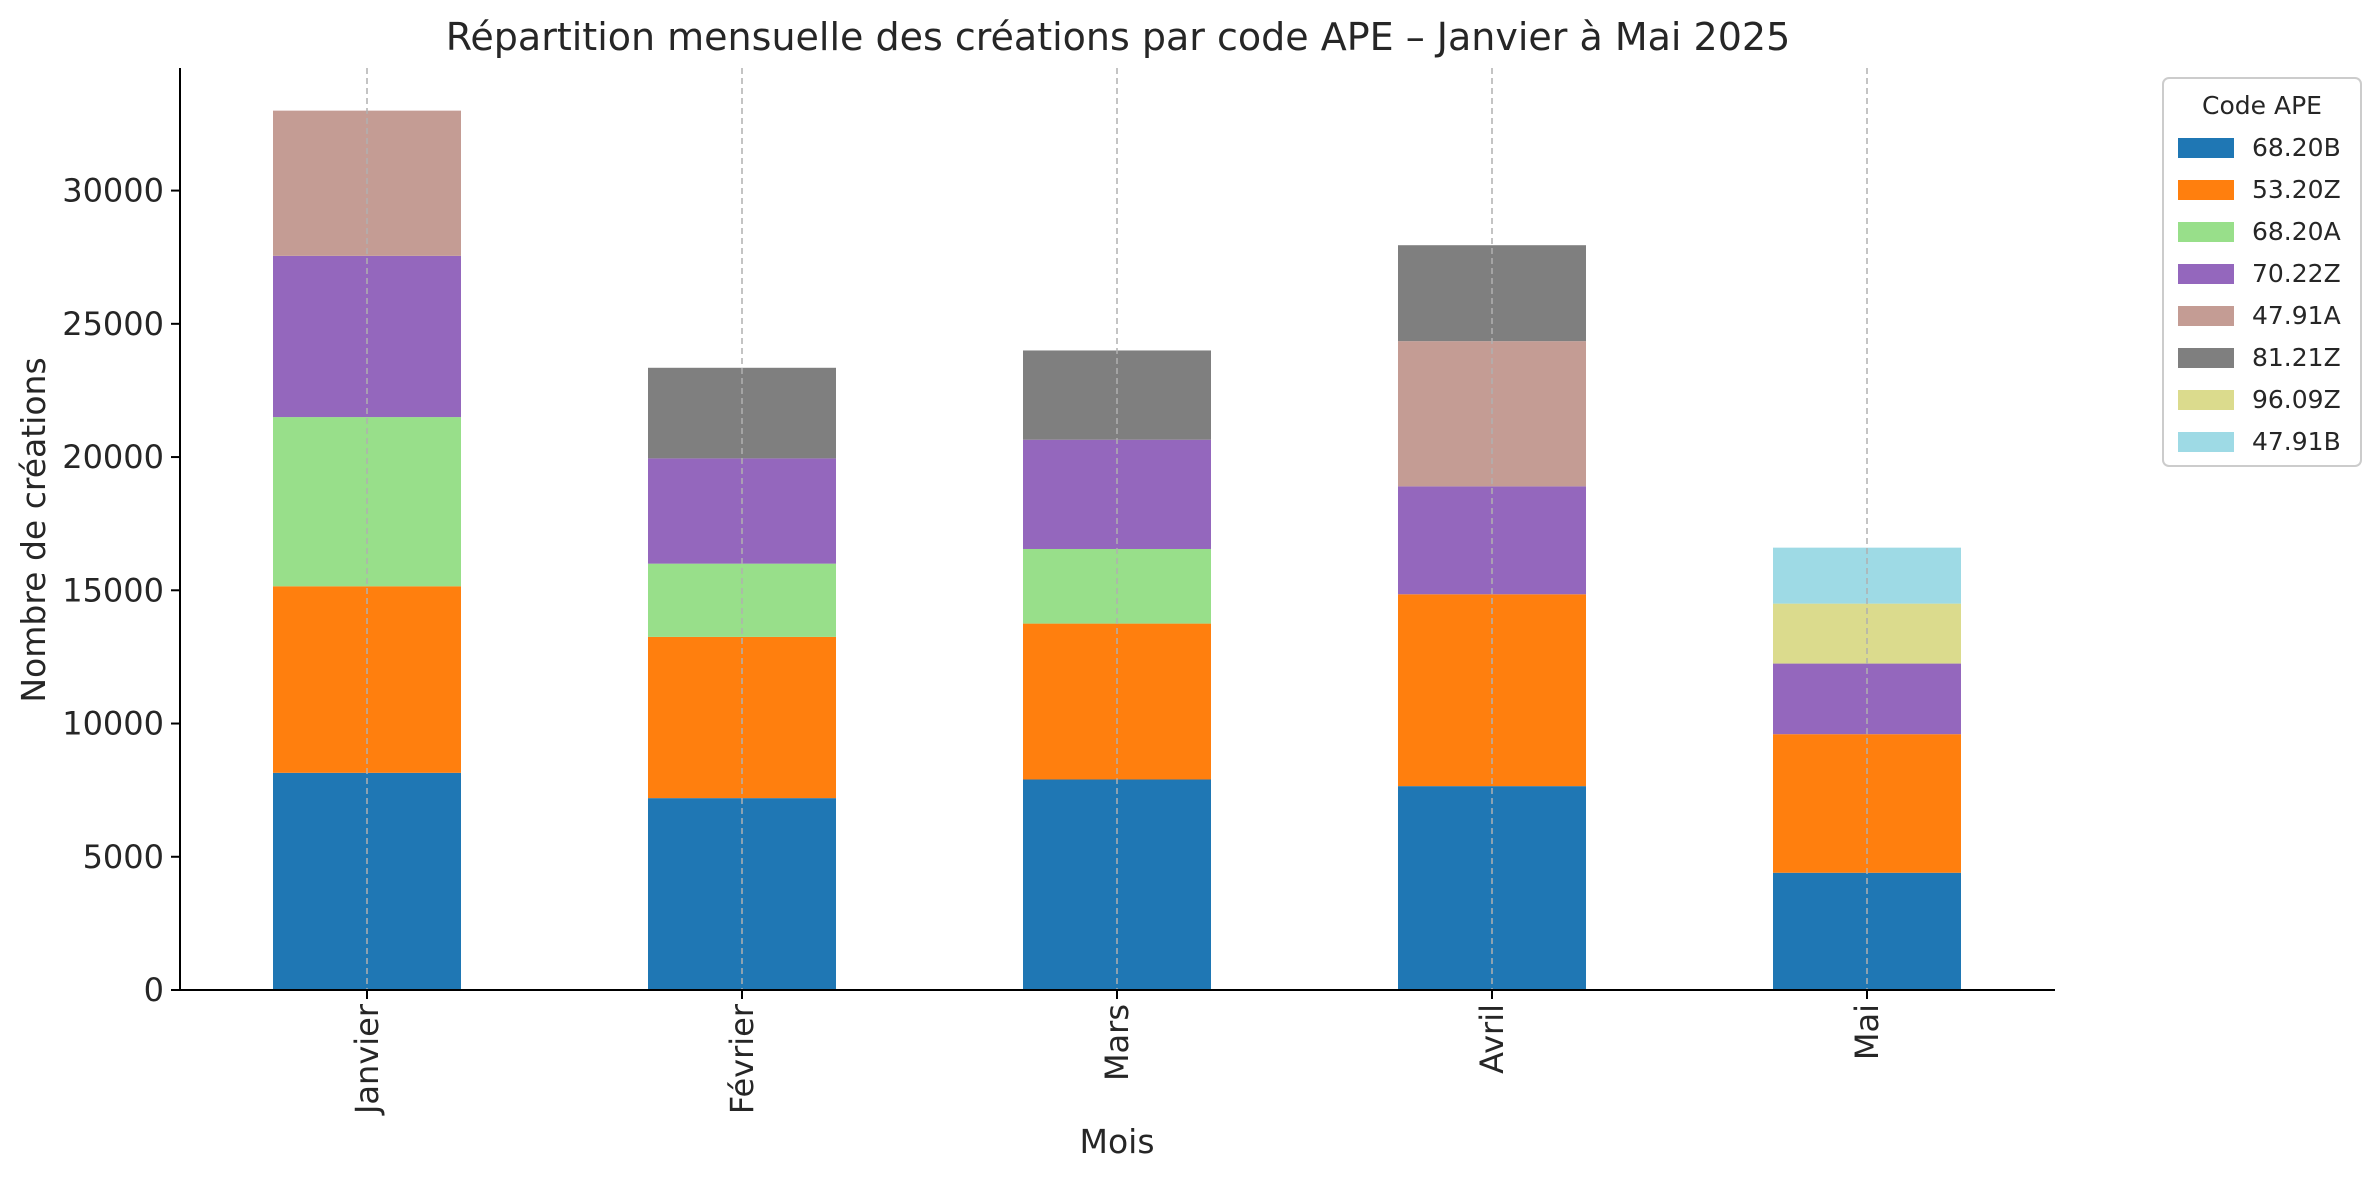  What do you see at coordinates (1116, 1141) in the screenshot?
I see `x-axis-label: Mois` at bounding box center [1116, 1141].